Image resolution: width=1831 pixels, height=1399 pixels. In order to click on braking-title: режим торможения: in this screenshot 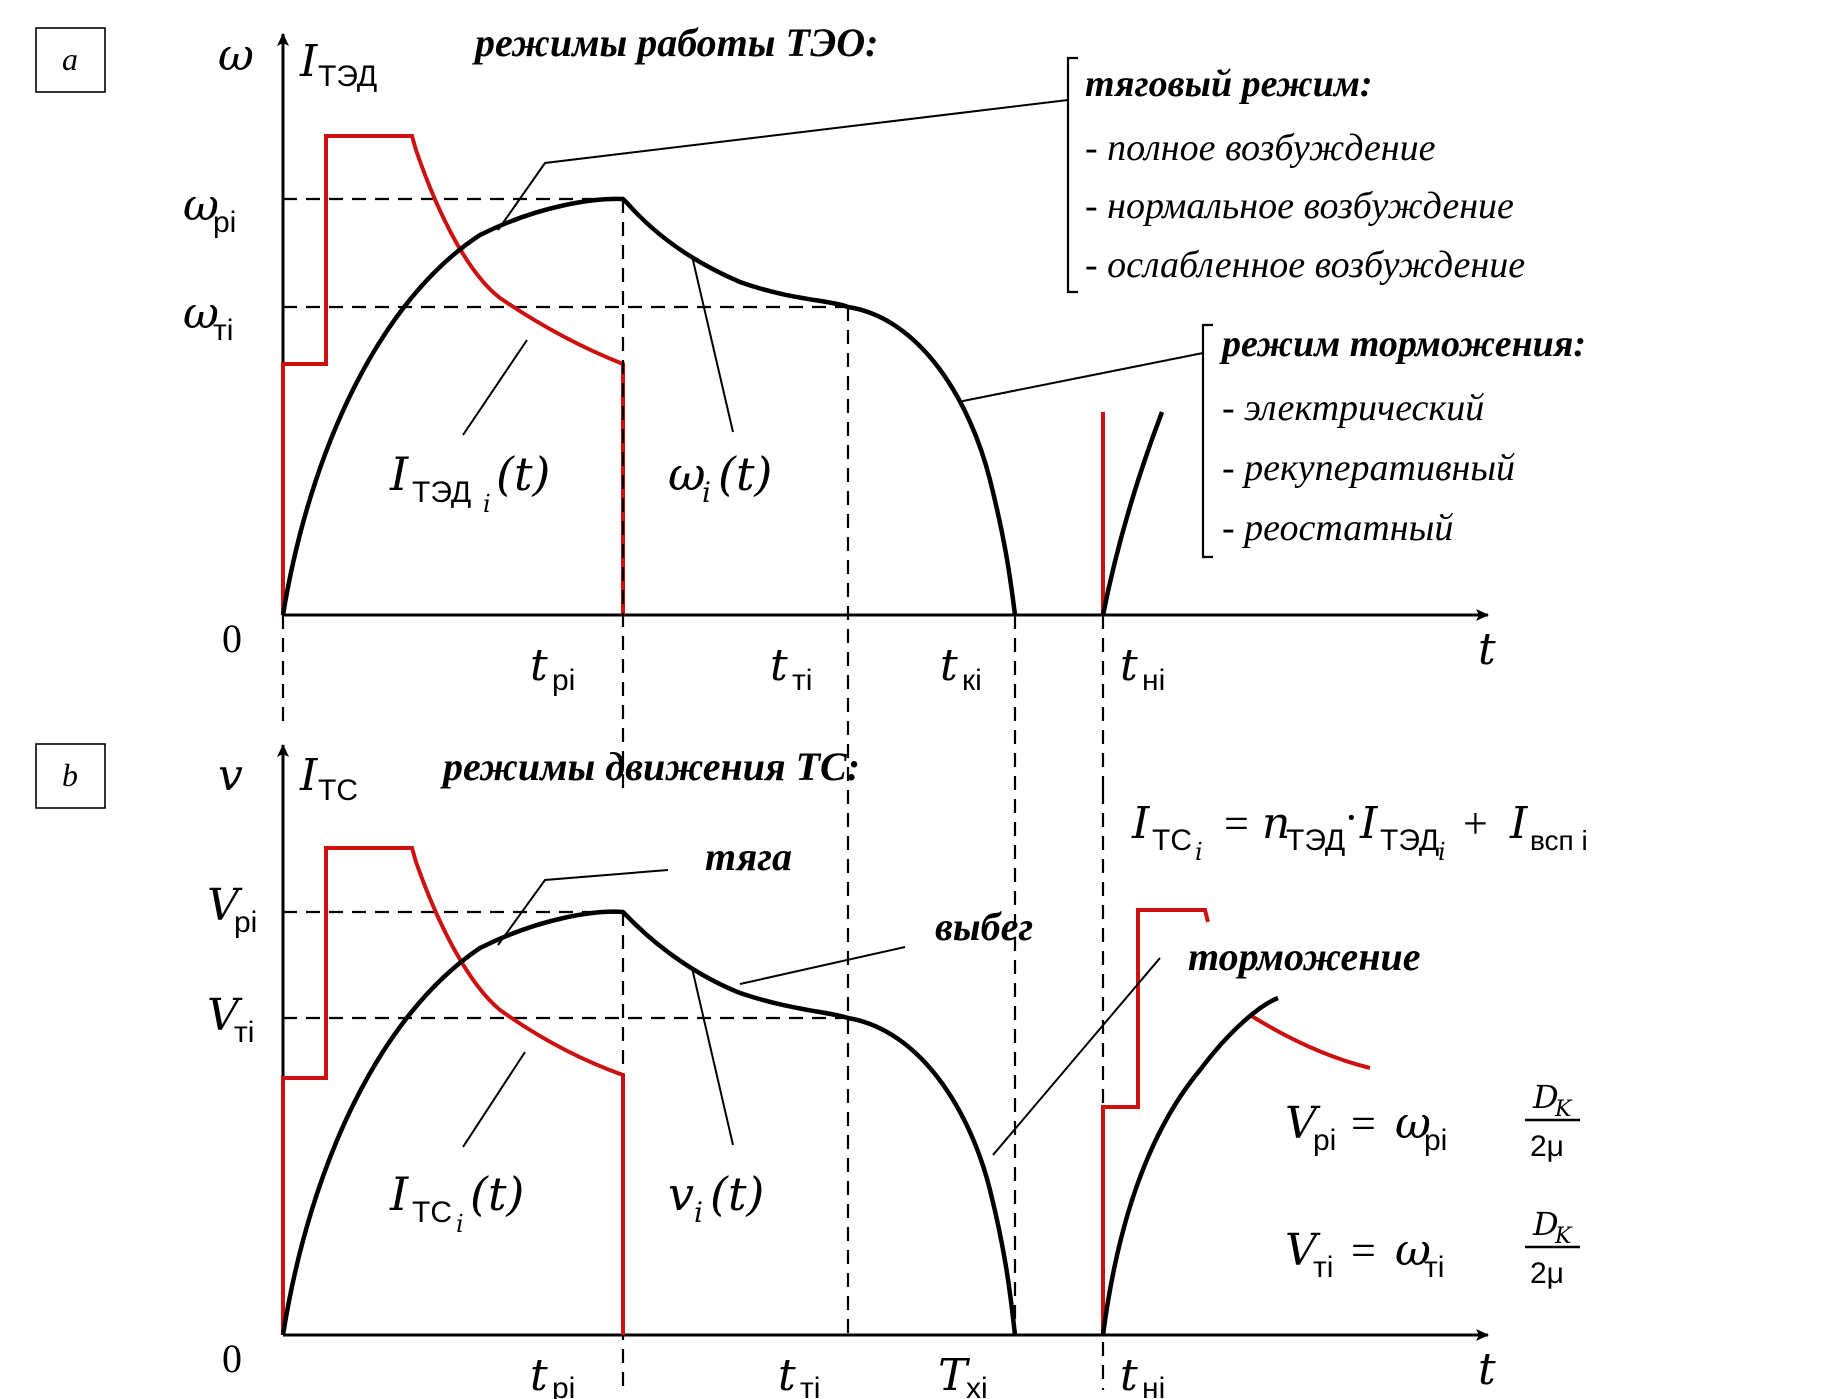, I will do `click(1402, 344)`.